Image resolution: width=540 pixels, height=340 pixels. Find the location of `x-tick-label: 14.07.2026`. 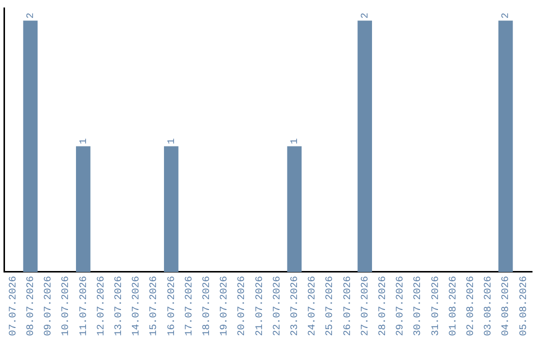

x-tick-label: 14.07.2026 is located at coordinates (137, 306).